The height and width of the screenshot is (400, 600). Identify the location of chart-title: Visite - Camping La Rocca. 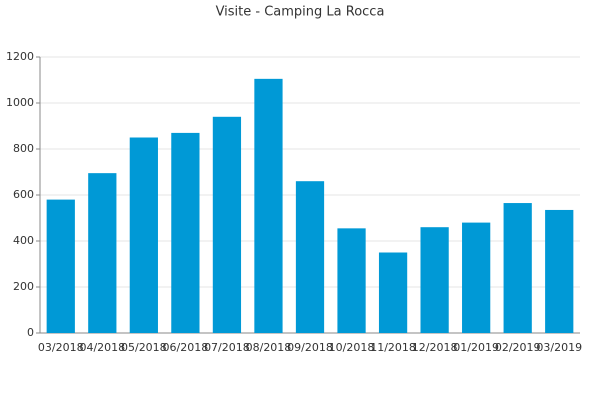
(300, 12).